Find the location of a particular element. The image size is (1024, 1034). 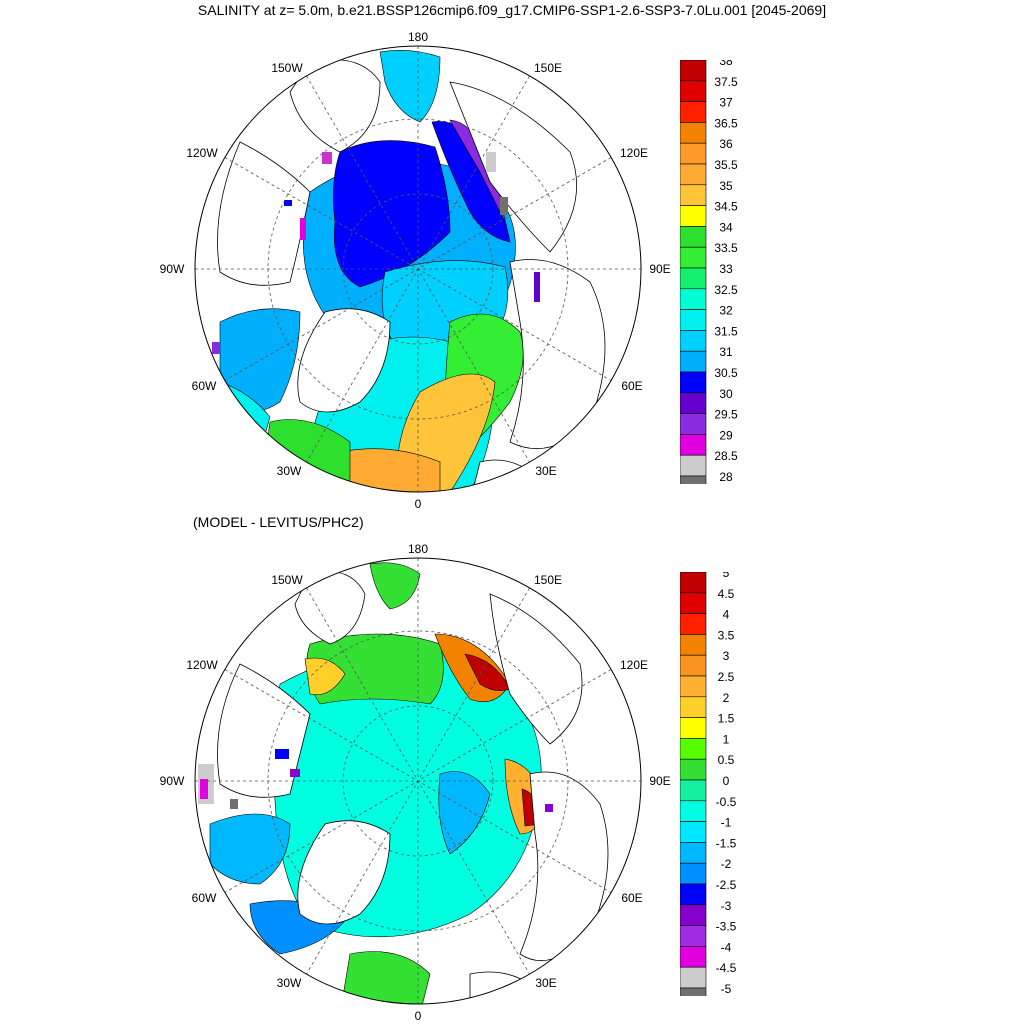

colorbar-label: 0 is located at coordinates (726, 781).